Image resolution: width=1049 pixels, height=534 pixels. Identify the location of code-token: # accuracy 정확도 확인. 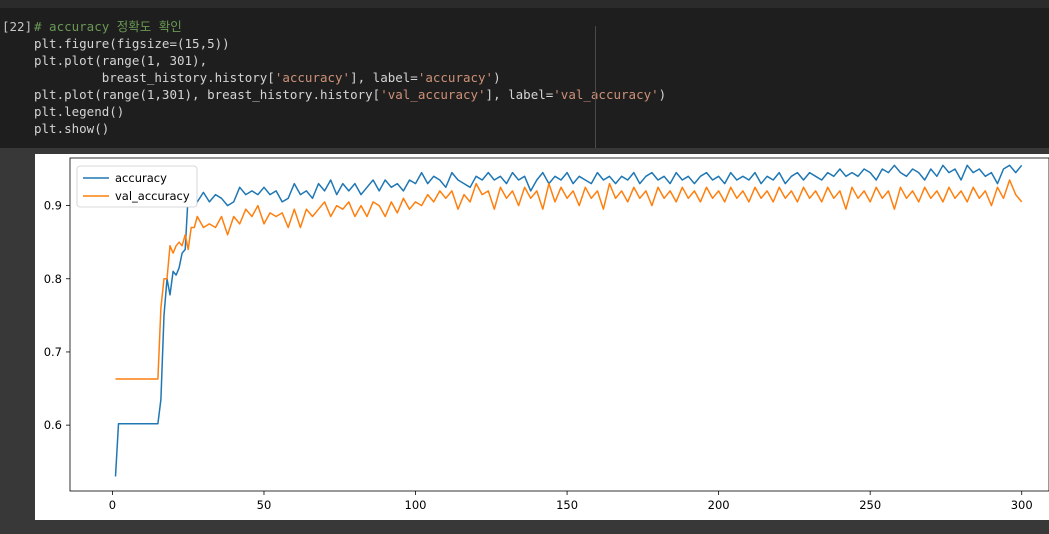
(108, 26).